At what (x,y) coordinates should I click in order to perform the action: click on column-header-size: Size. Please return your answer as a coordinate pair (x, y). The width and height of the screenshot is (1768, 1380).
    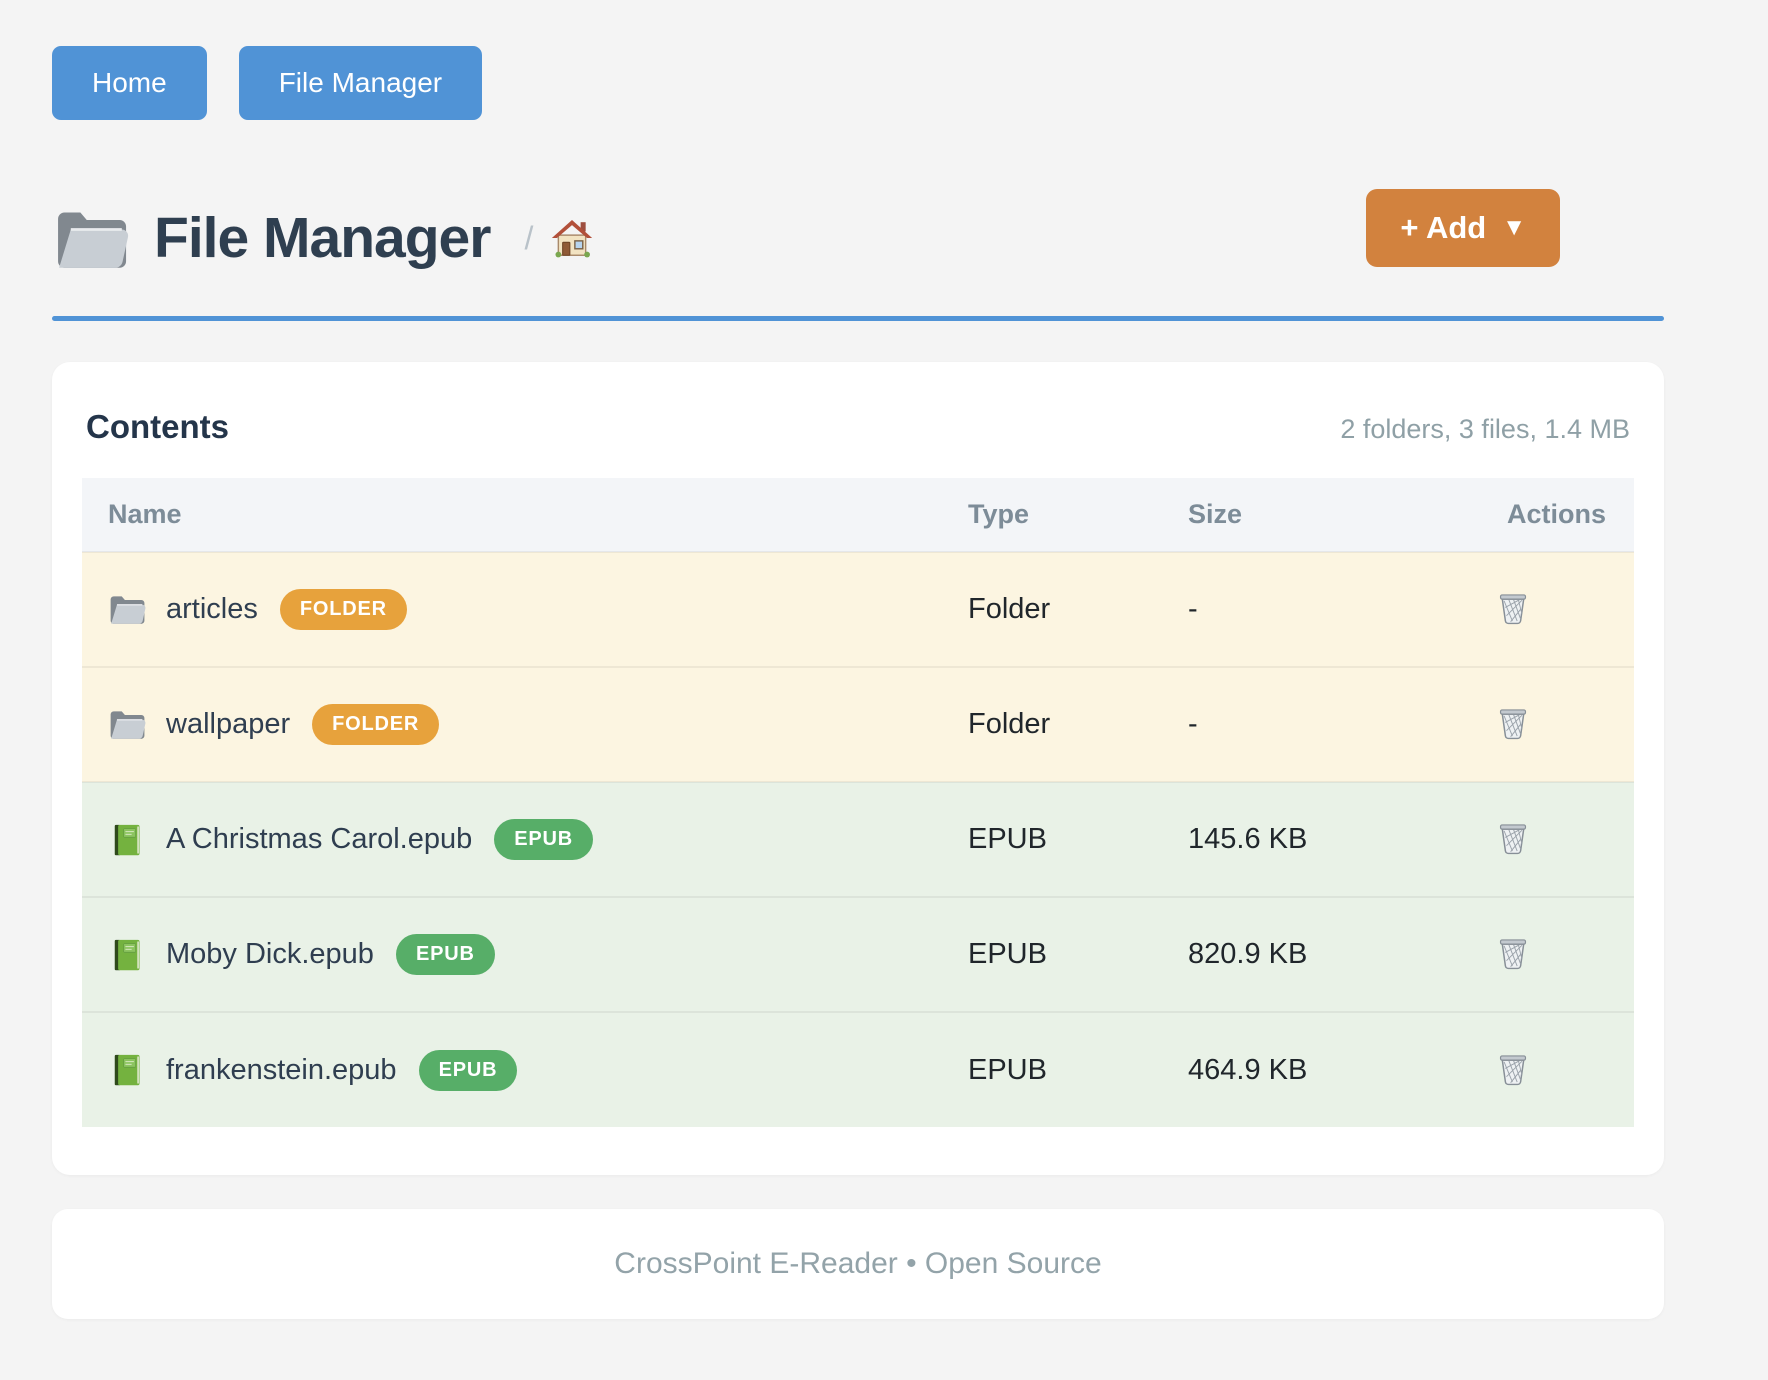
    Looking at the image, I should click on (1215, 514).